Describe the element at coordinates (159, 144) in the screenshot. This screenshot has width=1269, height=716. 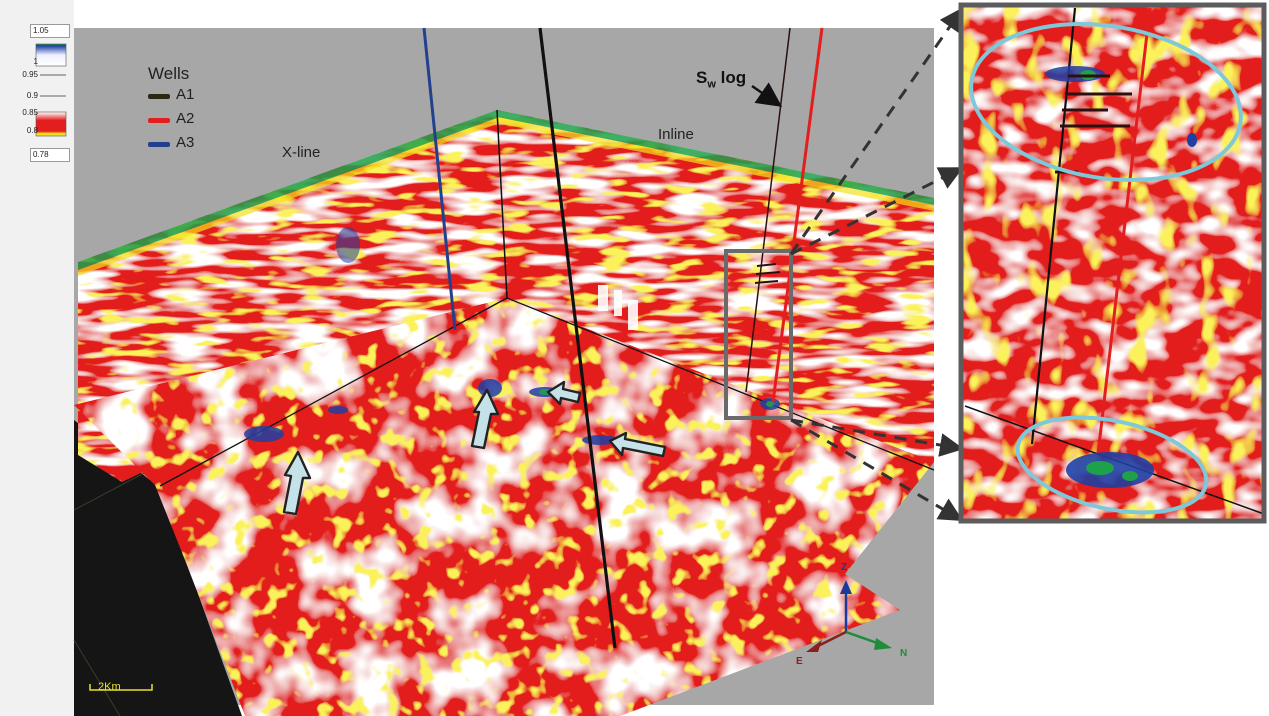
I see `legend-swatch-a3` at that location.